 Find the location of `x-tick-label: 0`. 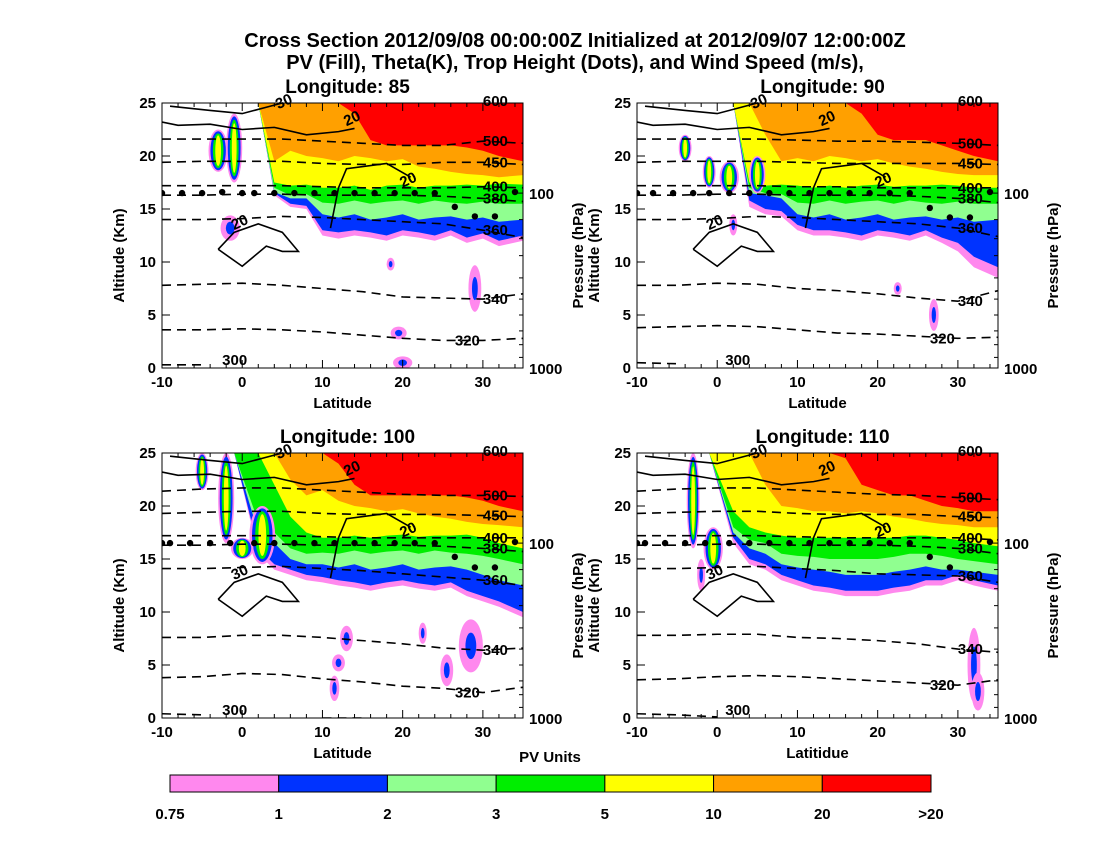

x-tick-label: 0 is located at coordinates (717, 382).